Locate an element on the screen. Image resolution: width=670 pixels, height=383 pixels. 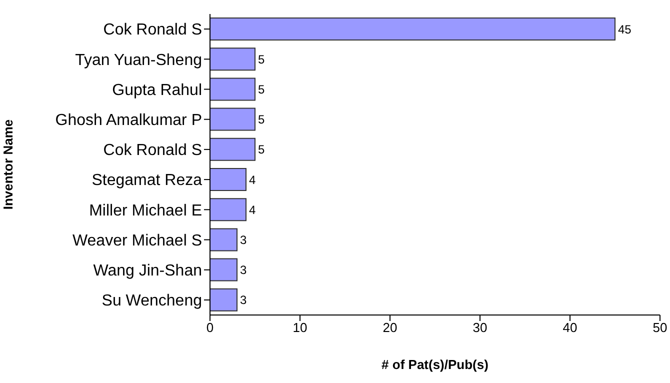
y-tick-label: Miller Michael E is located at coordinates (145, 211).